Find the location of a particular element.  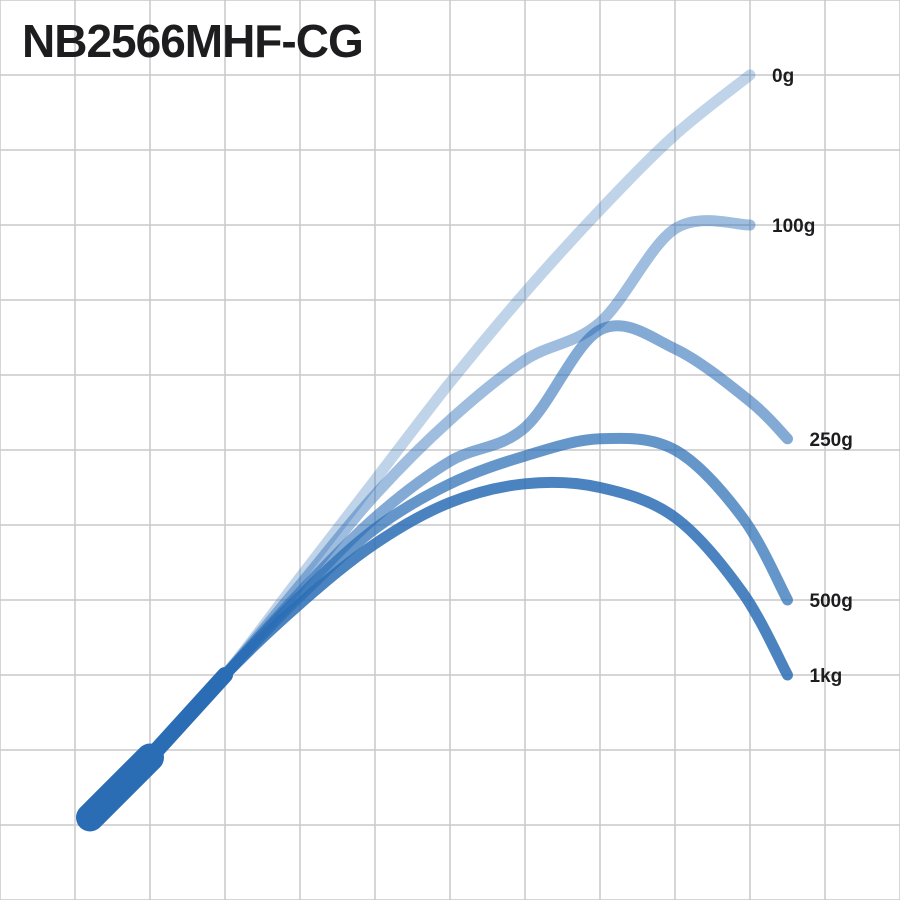

series-labels: 0g 100g 250g 500g 1kg is located at coordinates (812, 376).